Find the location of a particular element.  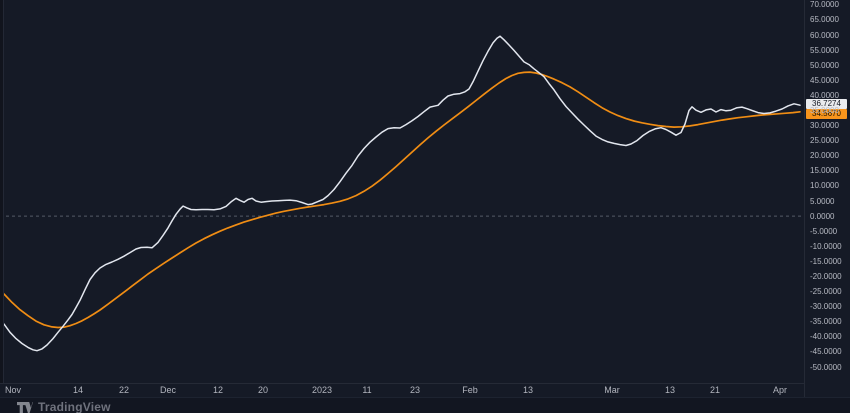

ema-price-label: 34.5670 is located at coordinates (826, 113).